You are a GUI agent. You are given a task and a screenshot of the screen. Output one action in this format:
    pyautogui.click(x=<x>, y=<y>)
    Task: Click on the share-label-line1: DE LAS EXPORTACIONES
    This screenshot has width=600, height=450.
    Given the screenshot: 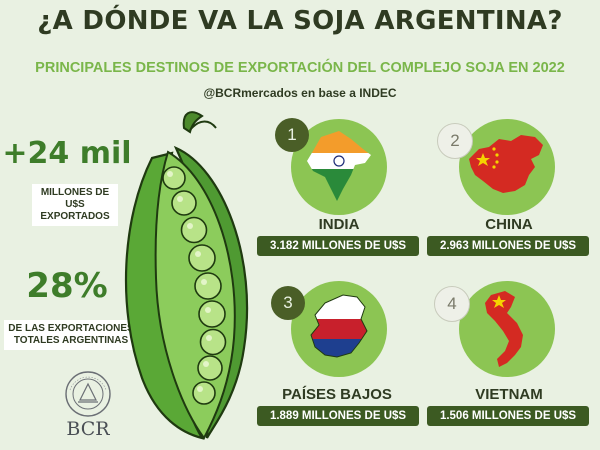 What is the action you would take?
    pyautogui.click(x=71, y=328)
    